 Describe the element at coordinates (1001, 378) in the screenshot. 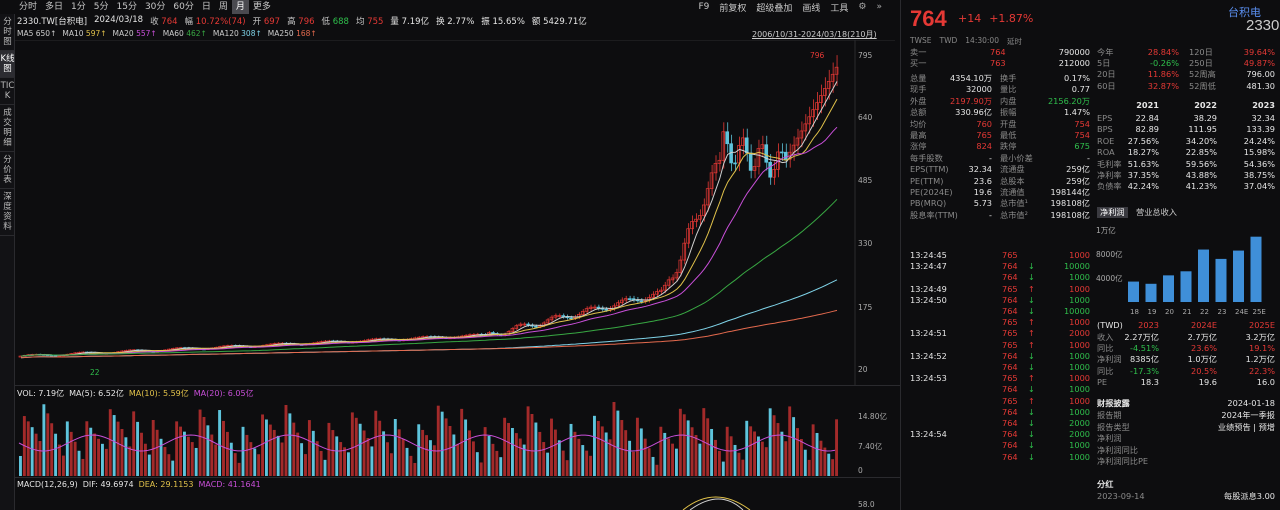

I see `tick-row: 13:24:53 765 ↑ 1000` at that location.